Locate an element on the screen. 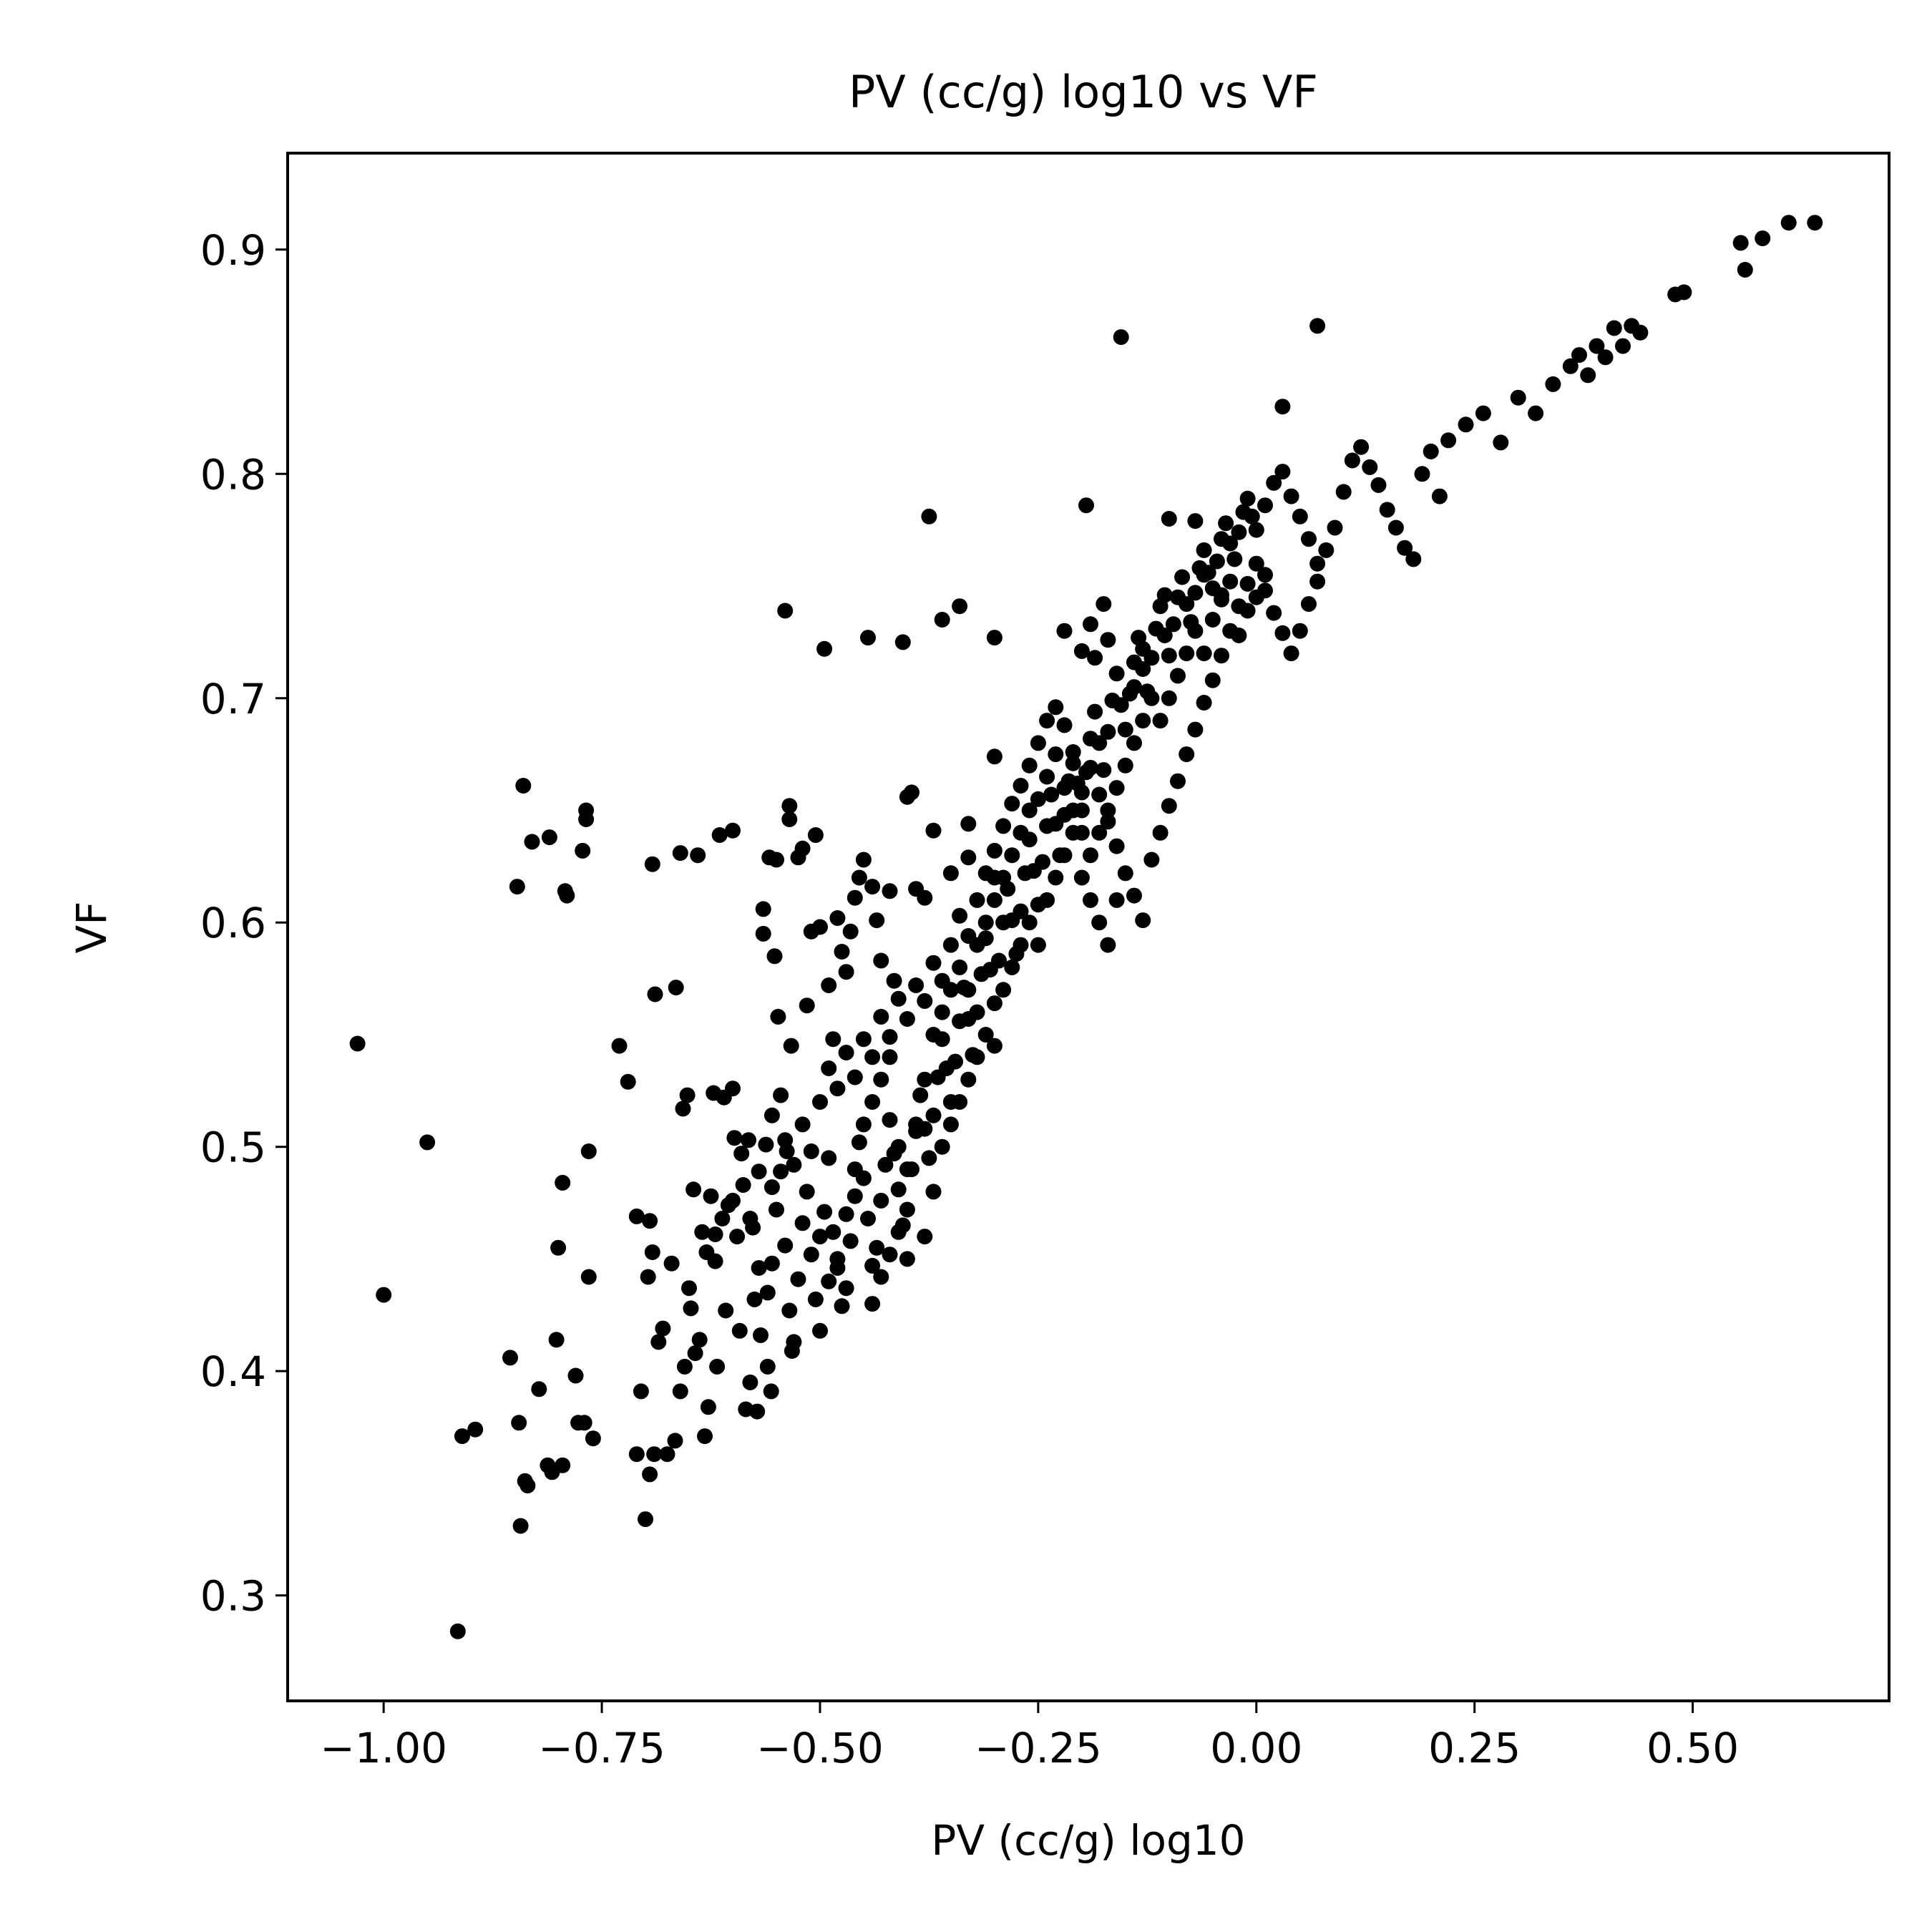 The height and width of the screenshot is (1932, 1932). y-tick-label: 0.9 is located at coordinates (233, 250).